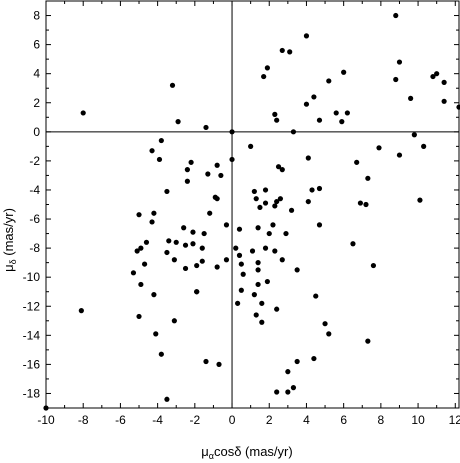 This screenshot has height=463, width=460. What do you see at coordinates (46, 420) in the screenshot?
I see `x-tick-label: -10` at bounding box center [46, 420].